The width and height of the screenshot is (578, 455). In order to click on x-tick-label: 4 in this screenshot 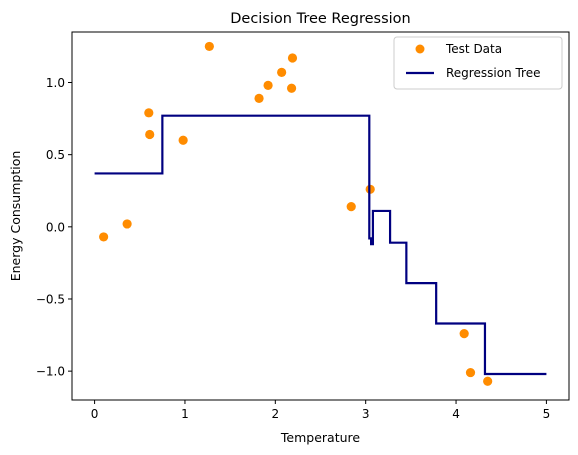, I will do `click(456, 414)`.